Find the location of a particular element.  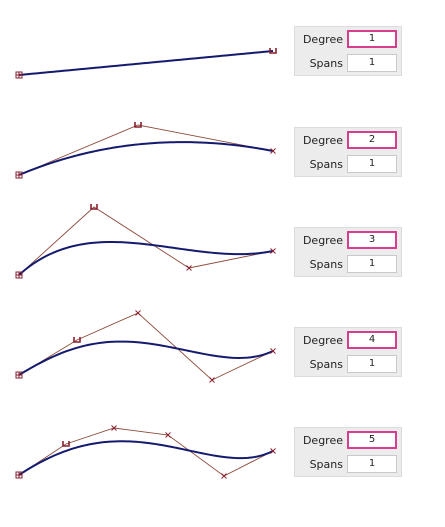

curve-settings-panel-5: Degree 5 Spans 1 is located at coordinates (348, 452).